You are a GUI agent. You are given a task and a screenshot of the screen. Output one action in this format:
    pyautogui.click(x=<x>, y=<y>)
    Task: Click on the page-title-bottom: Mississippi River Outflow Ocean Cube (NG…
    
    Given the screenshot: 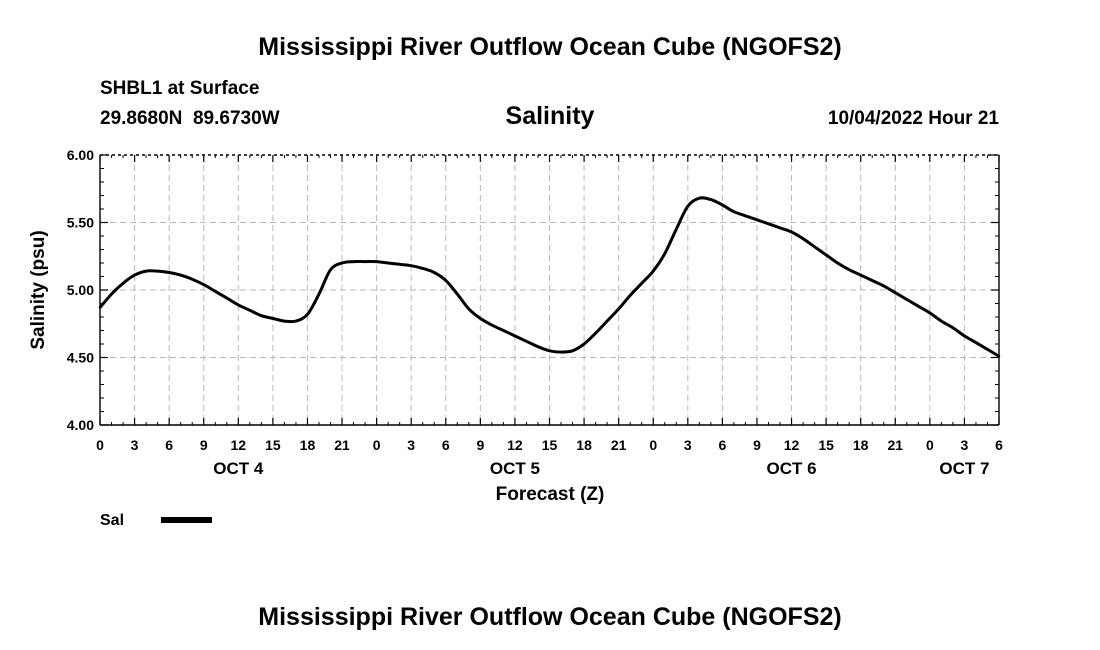 What is the action you would take?
    pyautogui.click(x=549, y=617)
    